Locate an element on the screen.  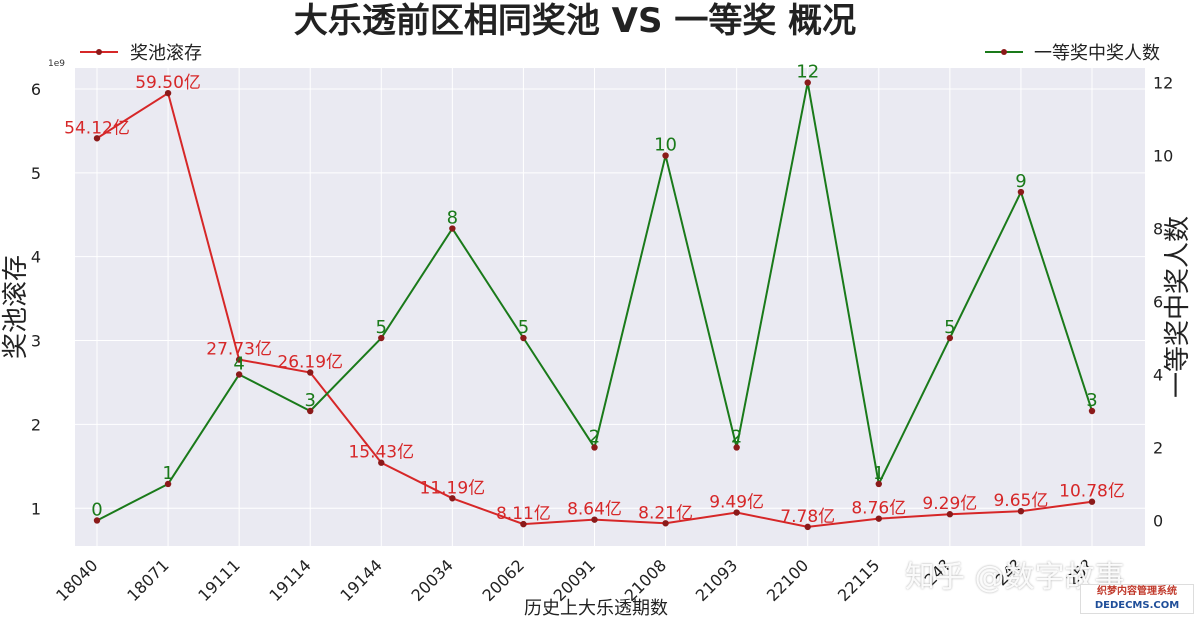
left-axis-label: 奖池滚存 is located at coordinates (16, 307).